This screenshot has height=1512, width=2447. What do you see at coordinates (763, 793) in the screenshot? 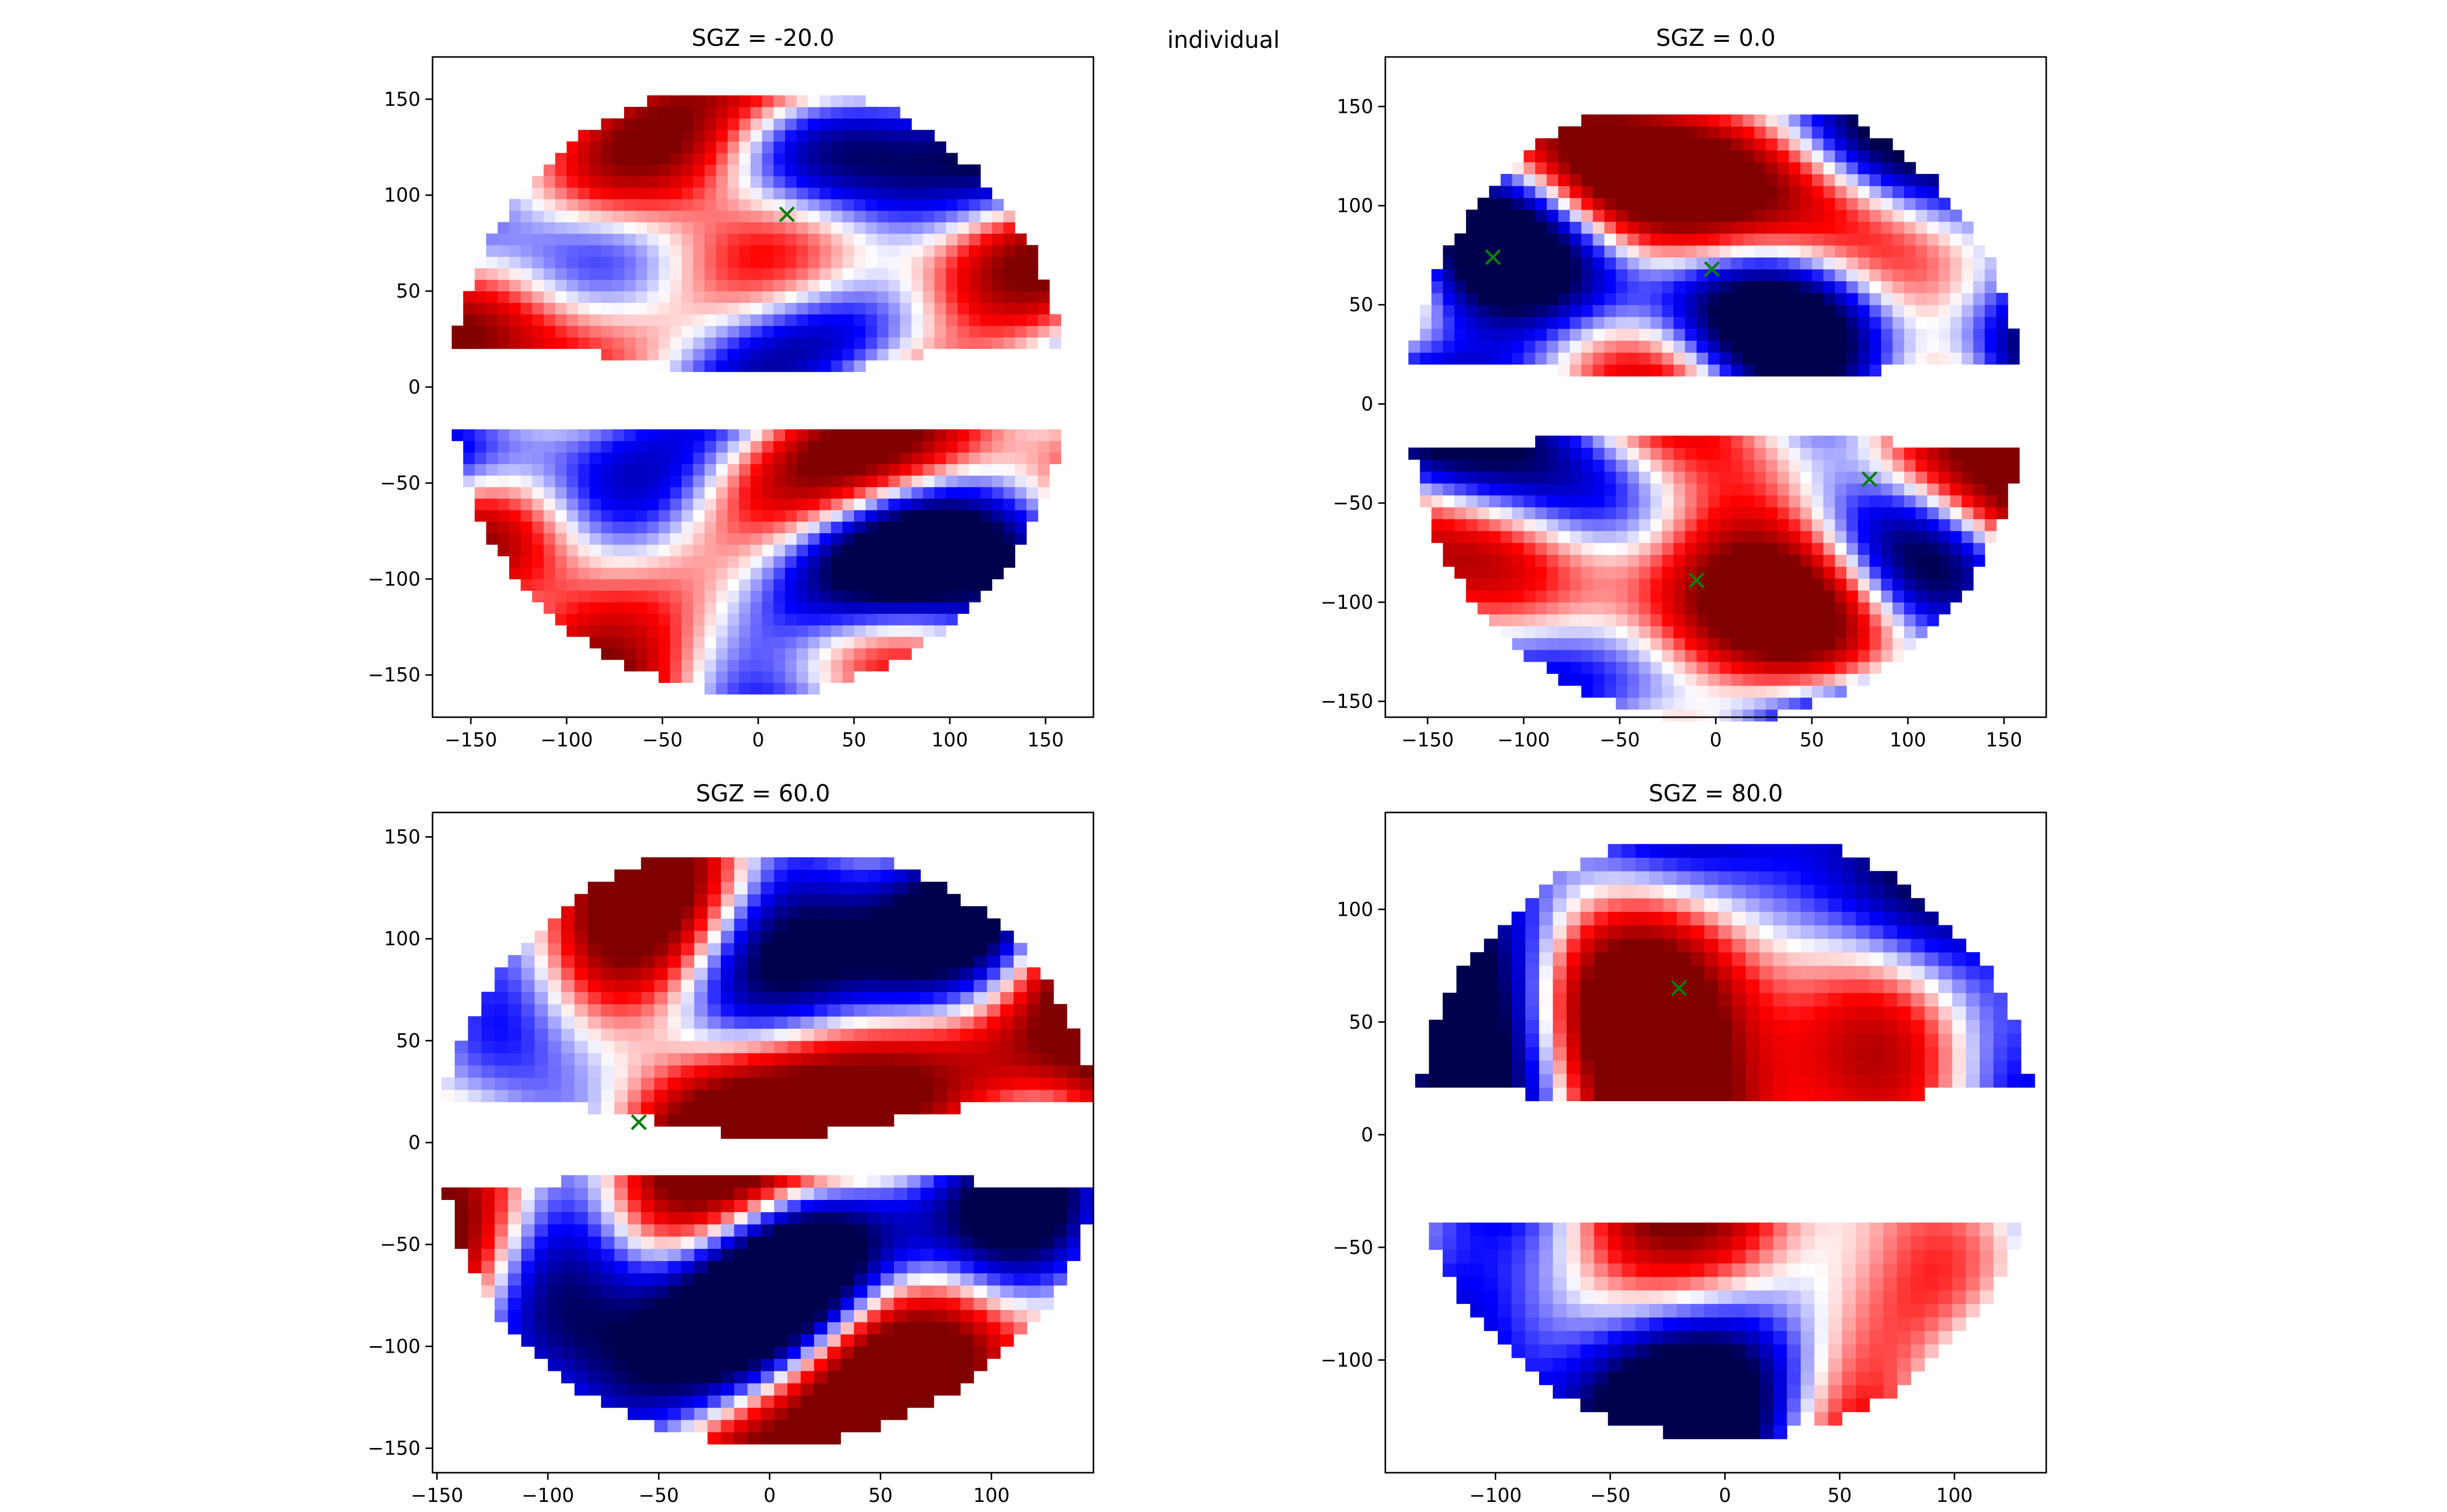
I see `panel-title: SGZ = 60.0` at bounding box center [763, 793].